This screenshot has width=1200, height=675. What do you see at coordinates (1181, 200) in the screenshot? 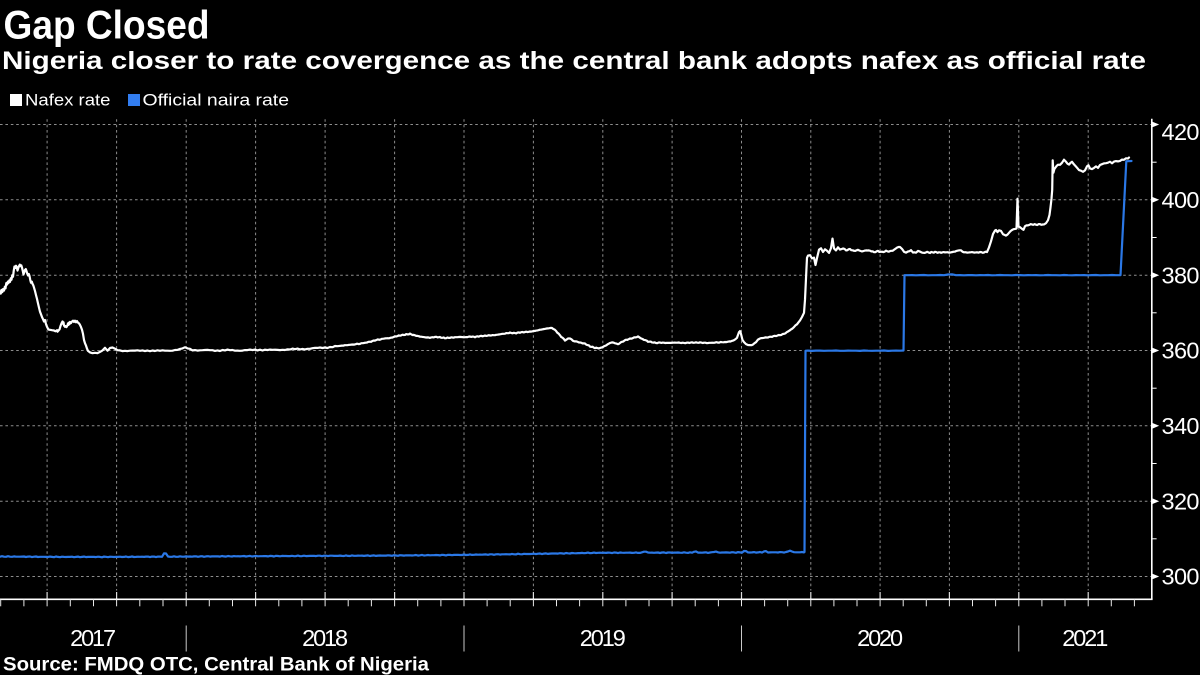
I see `svg-text: 400` at bounding box center [1181, 200].